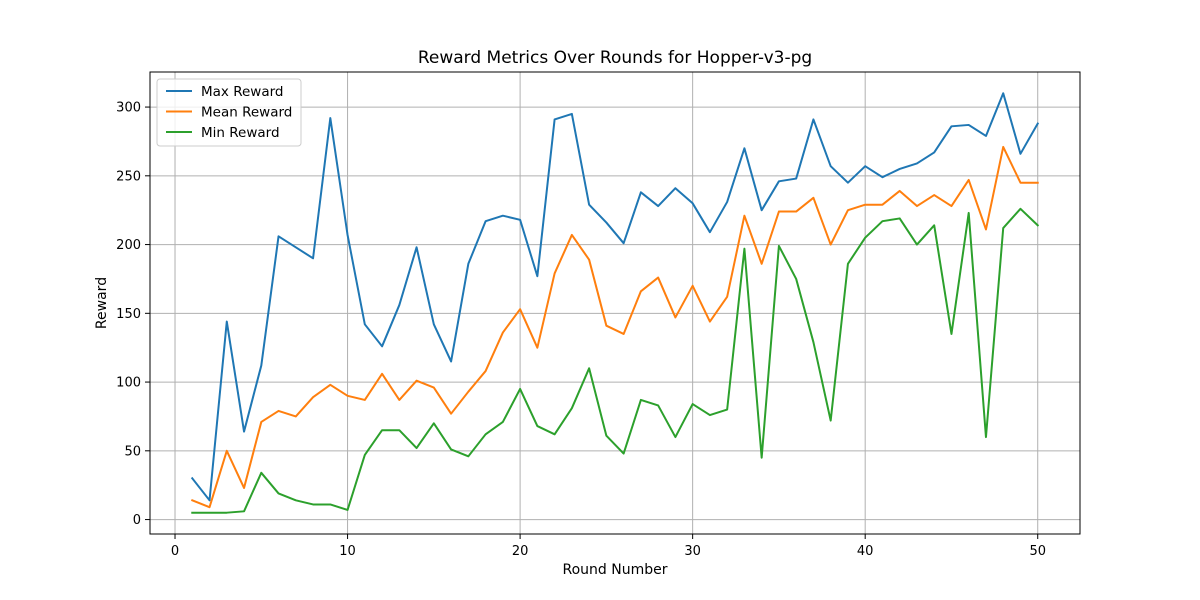 Image resolution: width=1200 pixels, height=600 pixels. Describe the element at coordinates (240, 133) in the screenshot. I see `legend-label-min-reward: Min Reward` at that location.